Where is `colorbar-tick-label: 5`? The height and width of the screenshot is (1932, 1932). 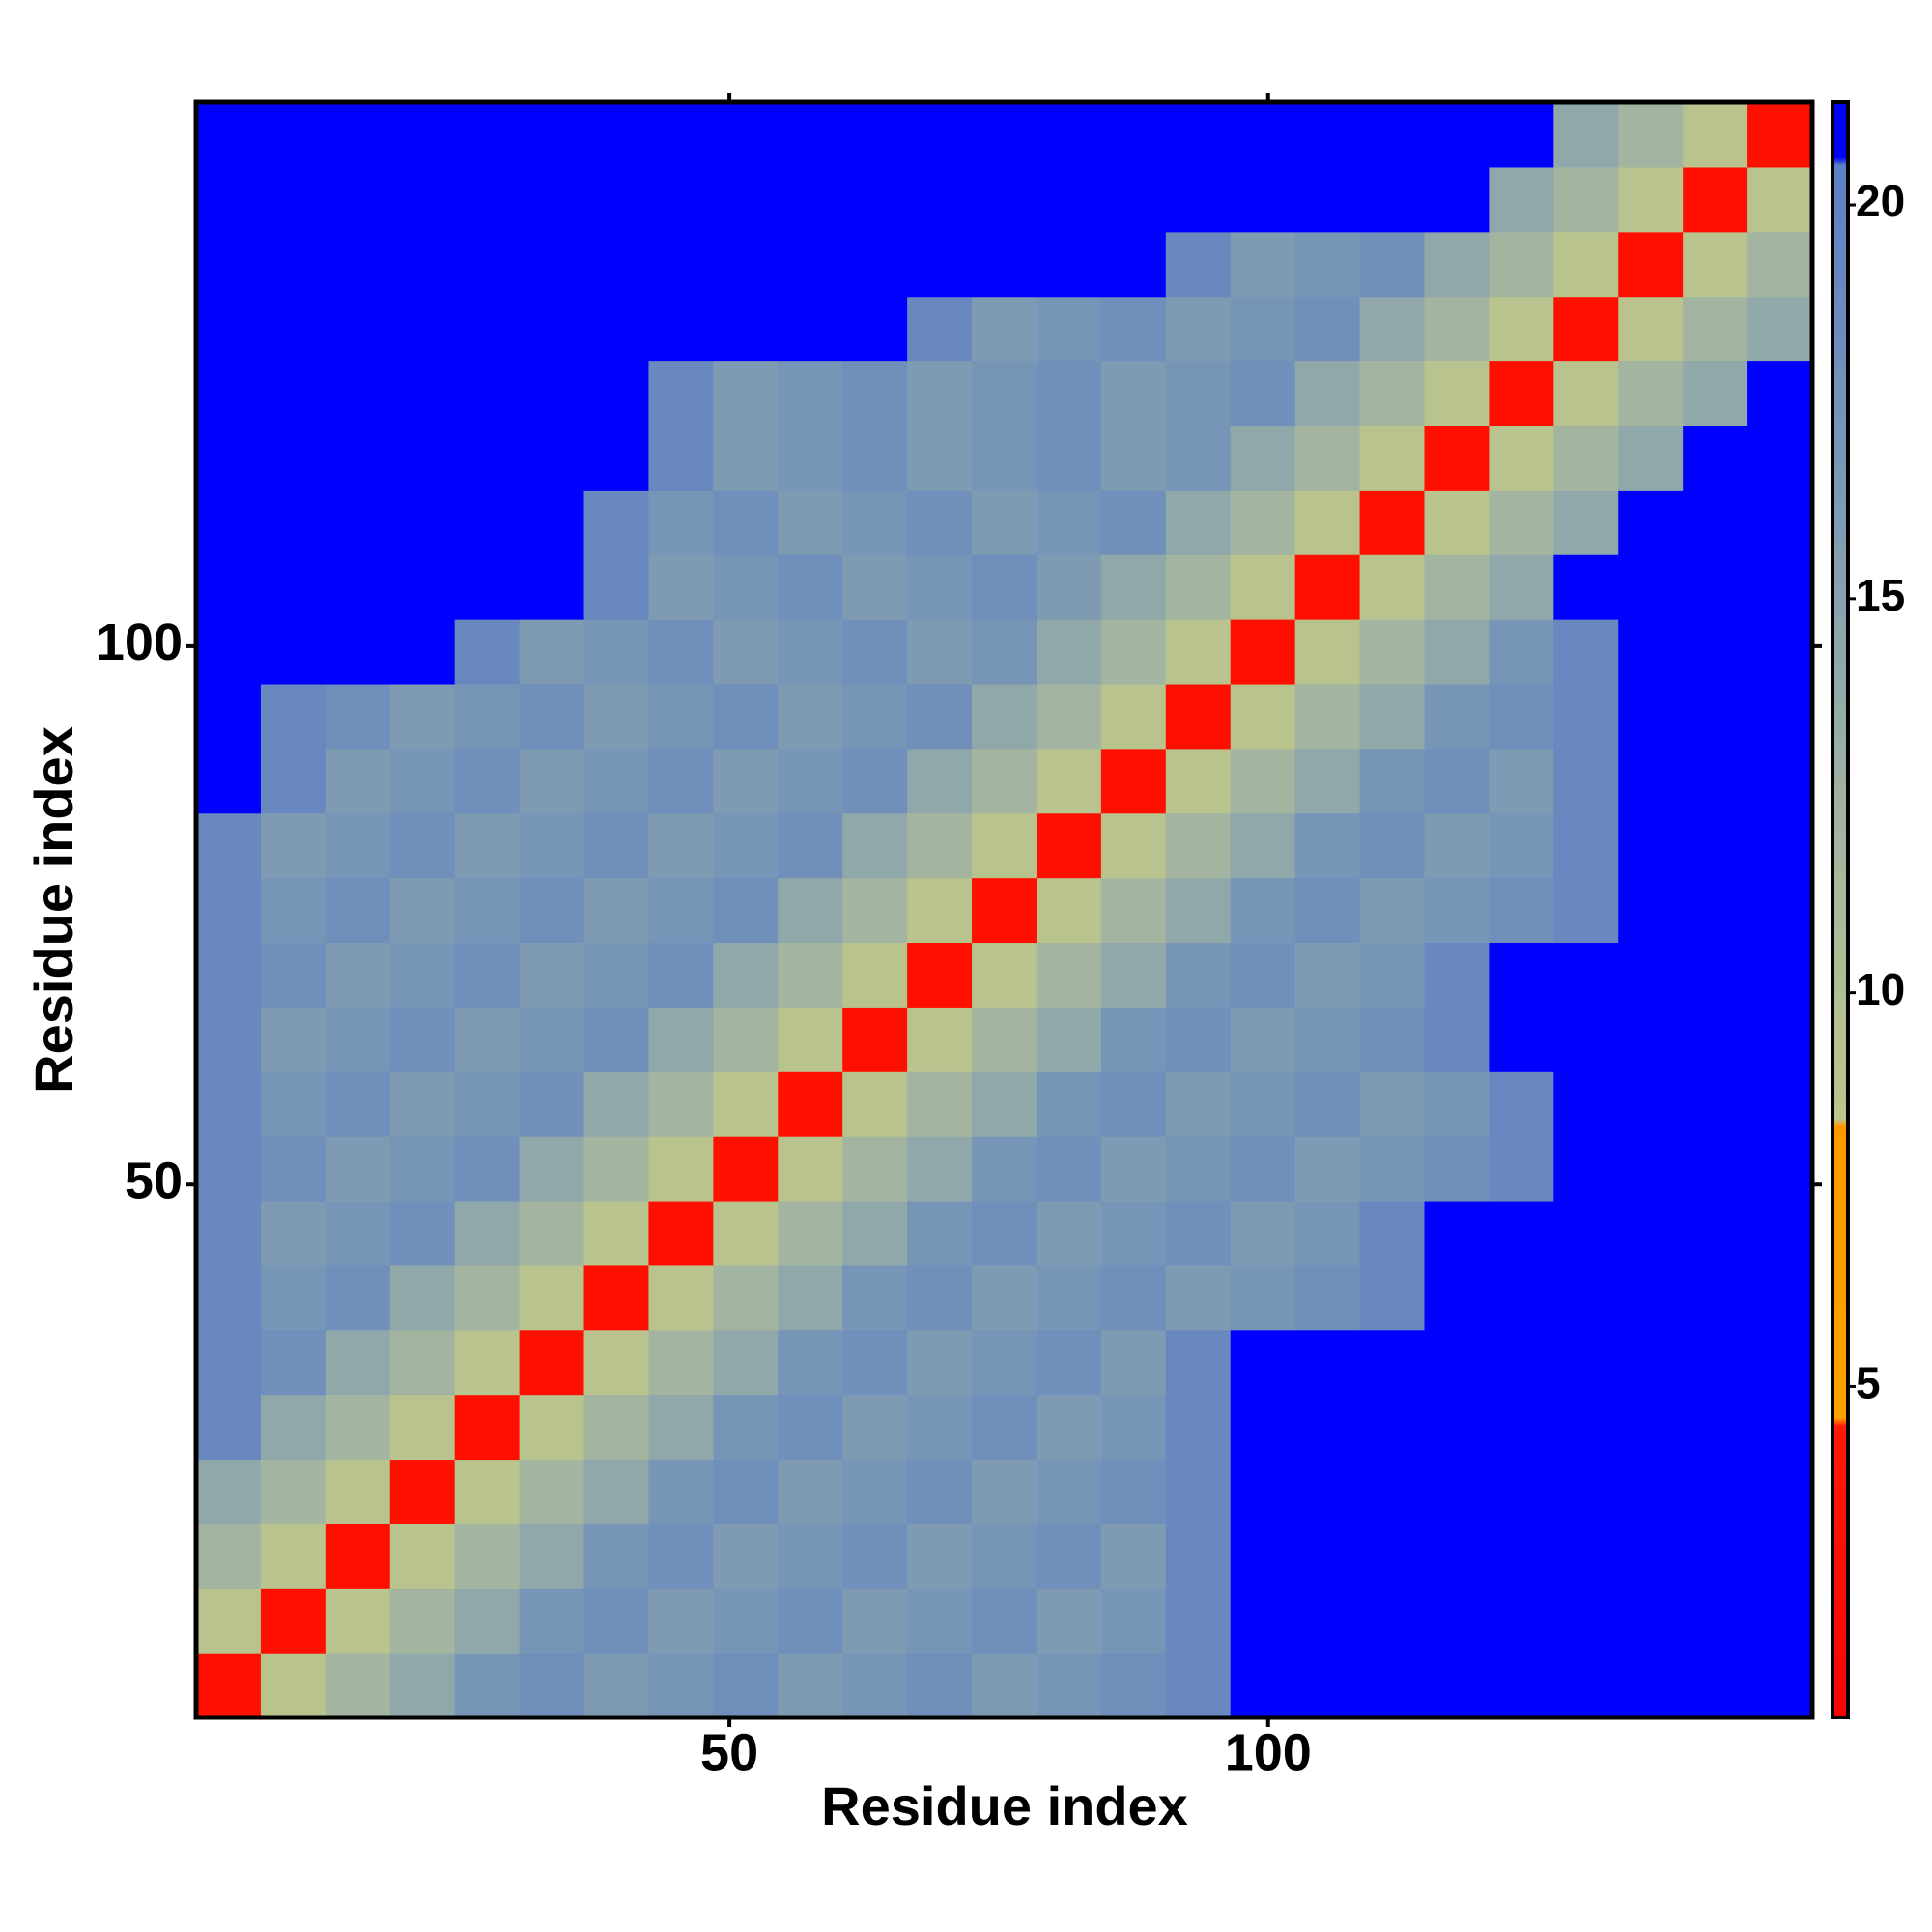 colorbar-tick-label: 5 is located at coordinates (1868, 1383).